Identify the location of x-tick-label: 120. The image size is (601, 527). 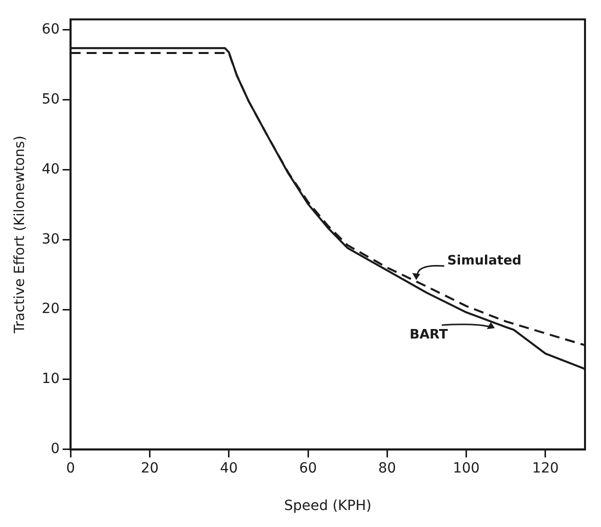
(545, 468).